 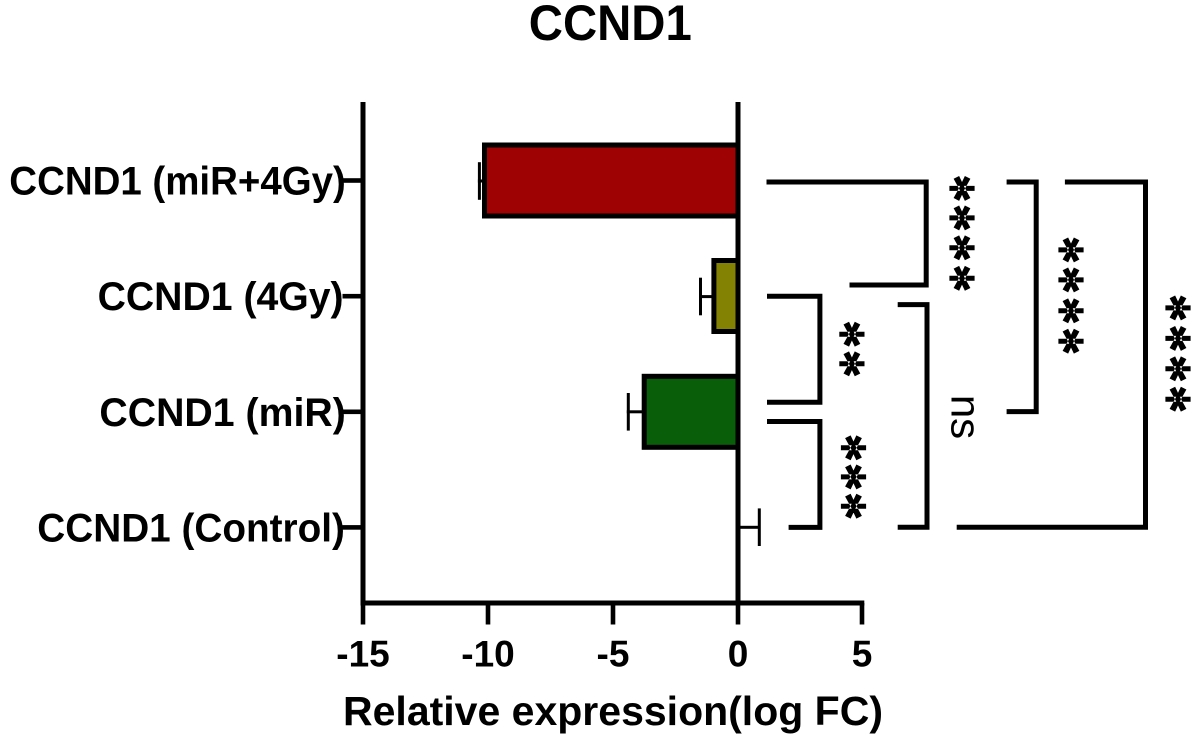 I want to click on svg-text: 0, so click(x=738, y=654).